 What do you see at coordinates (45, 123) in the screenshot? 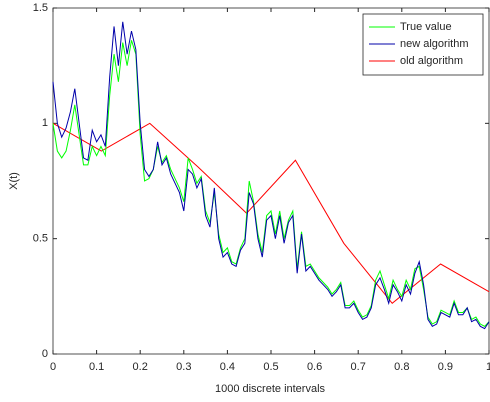
I see `y-tick-label: 1` at bounding box center [45, 123].